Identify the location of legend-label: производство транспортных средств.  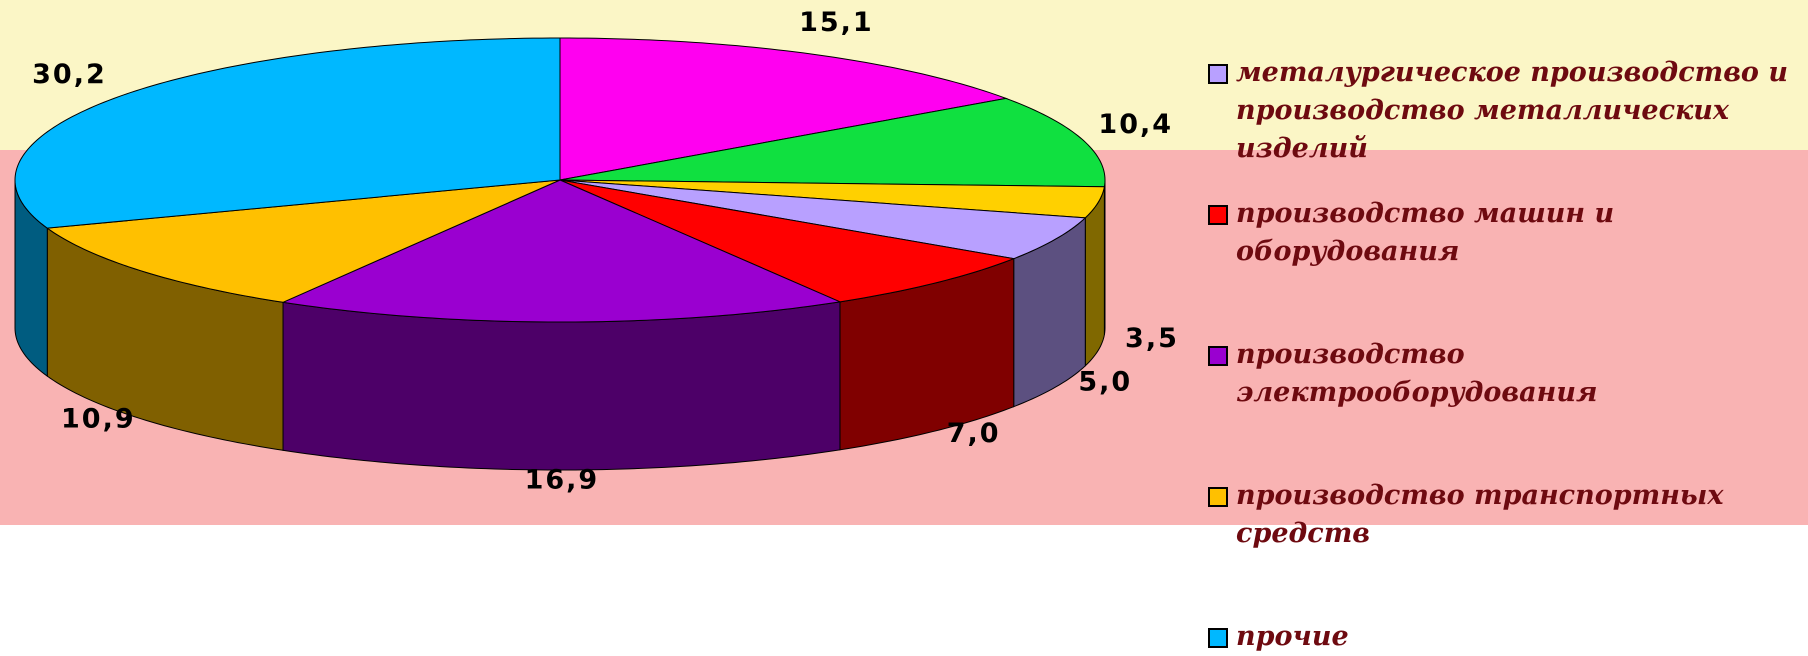
(1480, 514).